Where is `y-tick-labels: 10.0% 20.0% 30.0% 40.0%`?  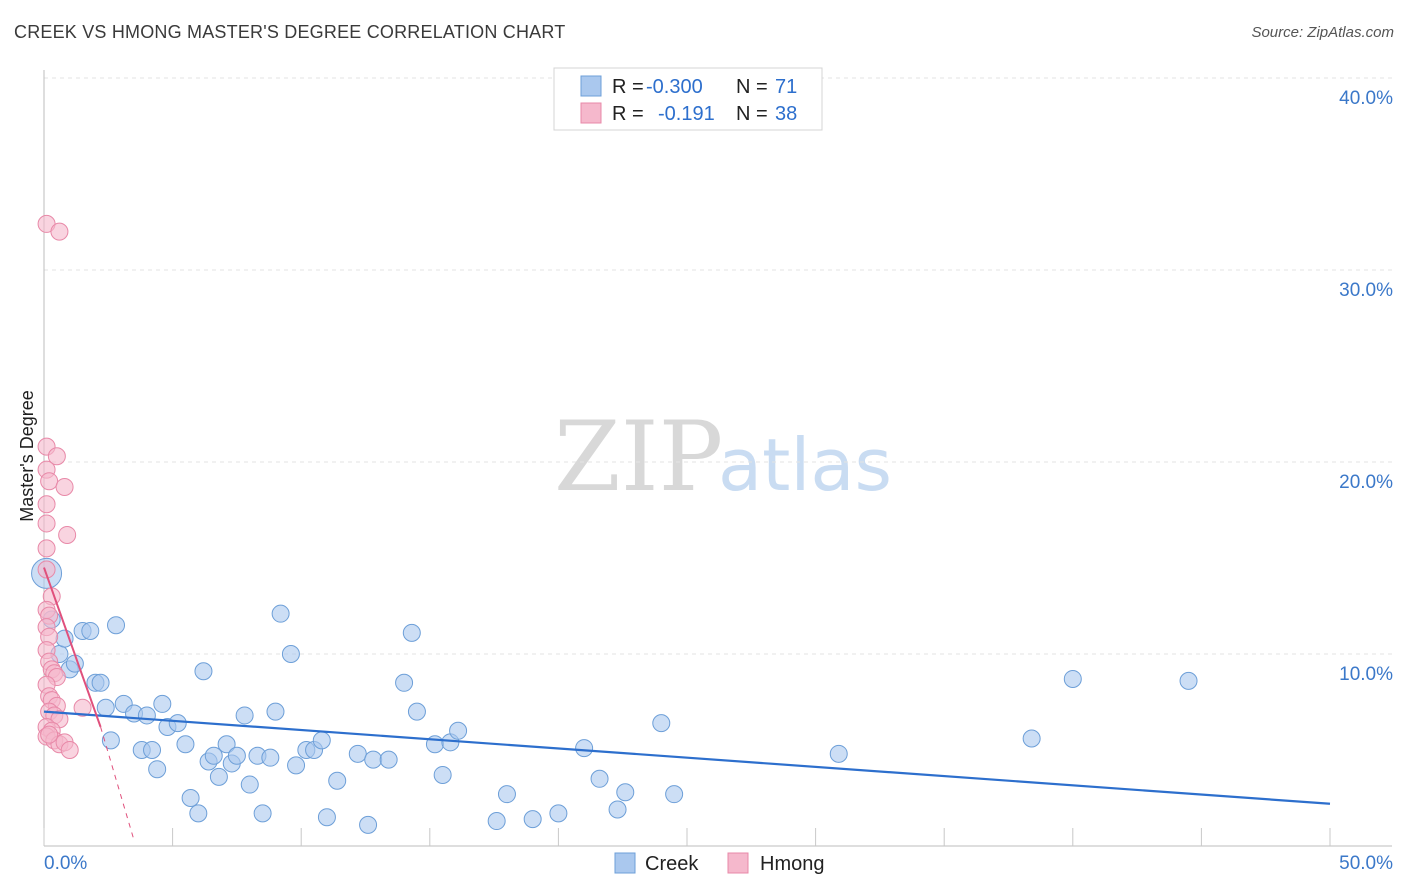 y-tick-labels: 10.0% 20.0% 30.0% 40.0% is located at coordinates (1366, 386).